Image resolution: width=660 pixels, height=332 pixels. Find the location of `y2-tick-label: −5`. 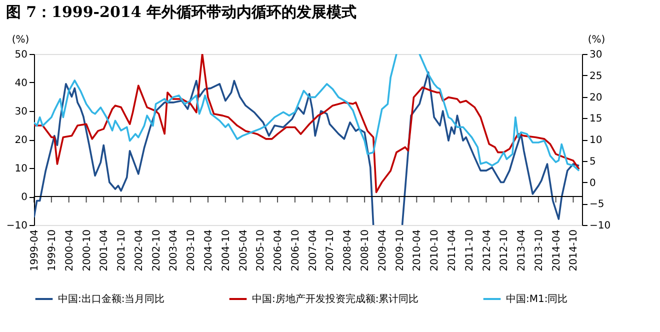

y2-tick-label: −5 is located at coordinates (597, 204).